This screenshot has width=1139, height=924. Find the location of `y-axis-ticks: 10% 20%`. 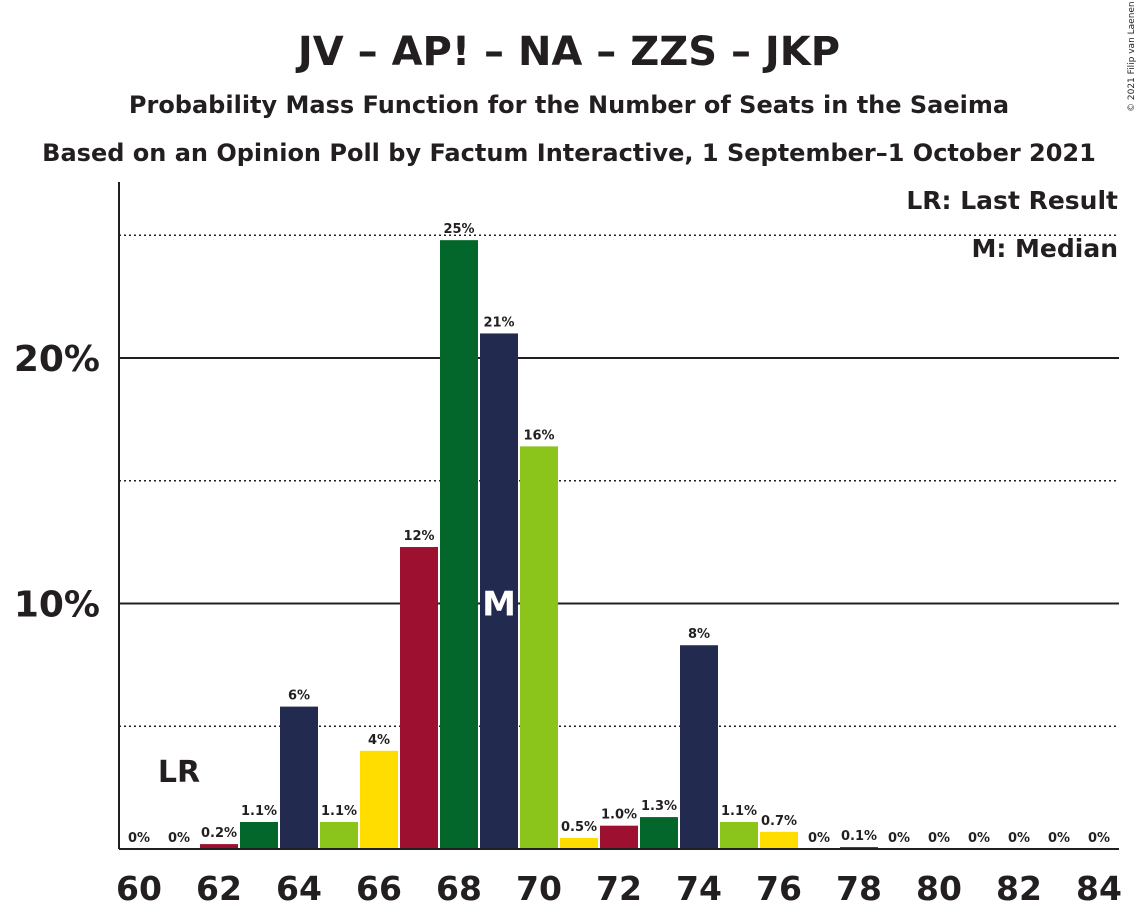

y-axis-ticks: 10% 20% is located at coordinates (57, 482).